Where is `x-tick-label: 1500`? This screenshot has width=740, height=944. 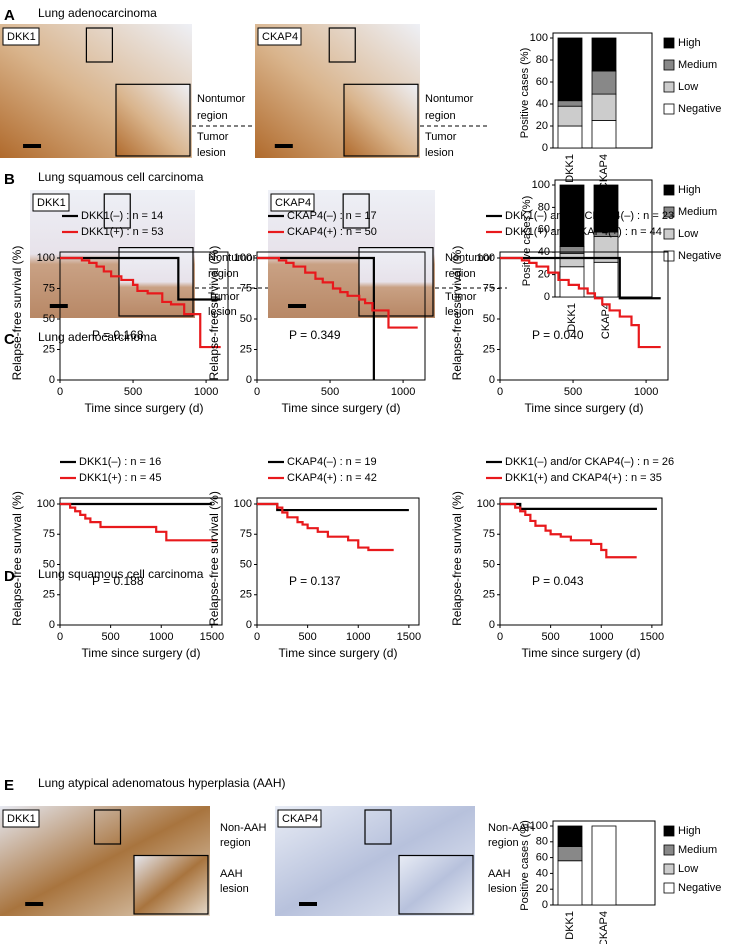
x-tick-label: 1500 is located at coordinates (212, 637).